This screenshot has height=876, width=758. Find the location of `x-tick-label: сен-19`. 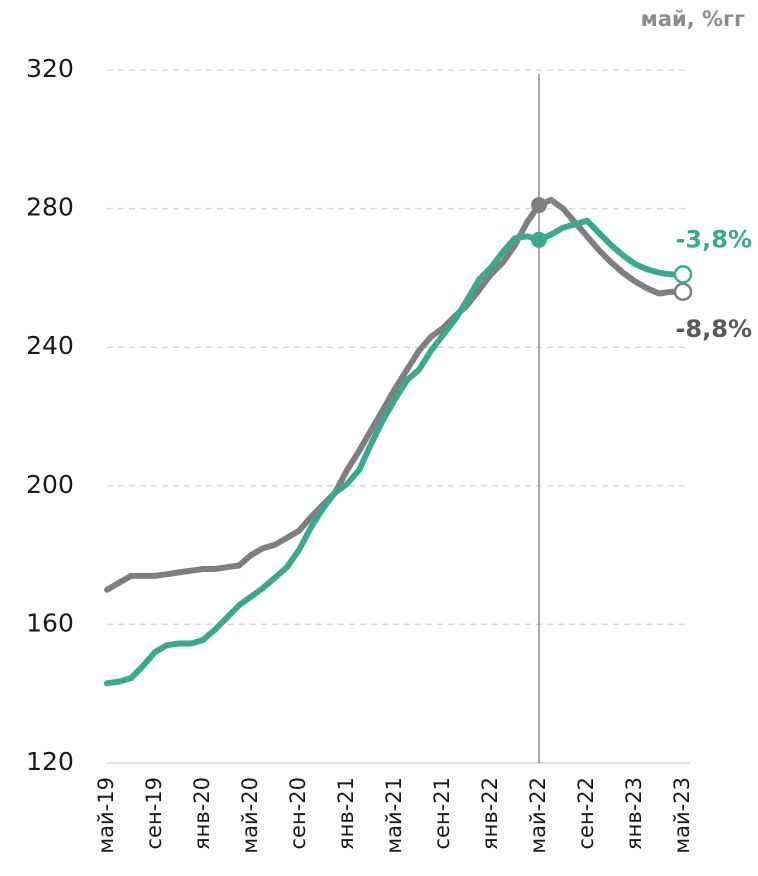

x-tick-label: сен-19 is located at coordinates (154, 813).